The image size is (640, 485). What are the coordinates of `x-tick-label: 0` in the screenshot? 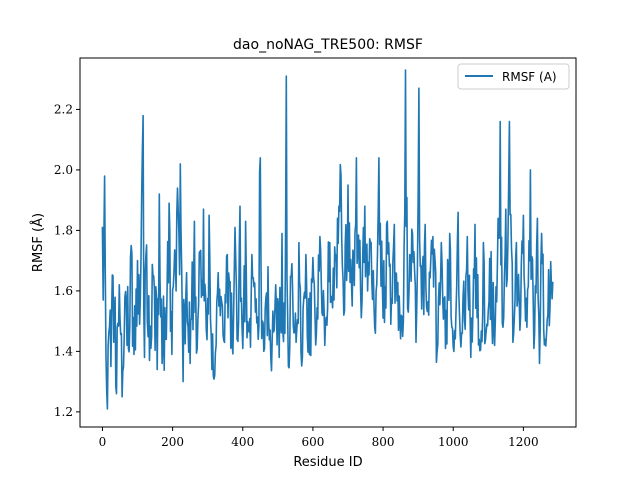 It's located at (103, 442).